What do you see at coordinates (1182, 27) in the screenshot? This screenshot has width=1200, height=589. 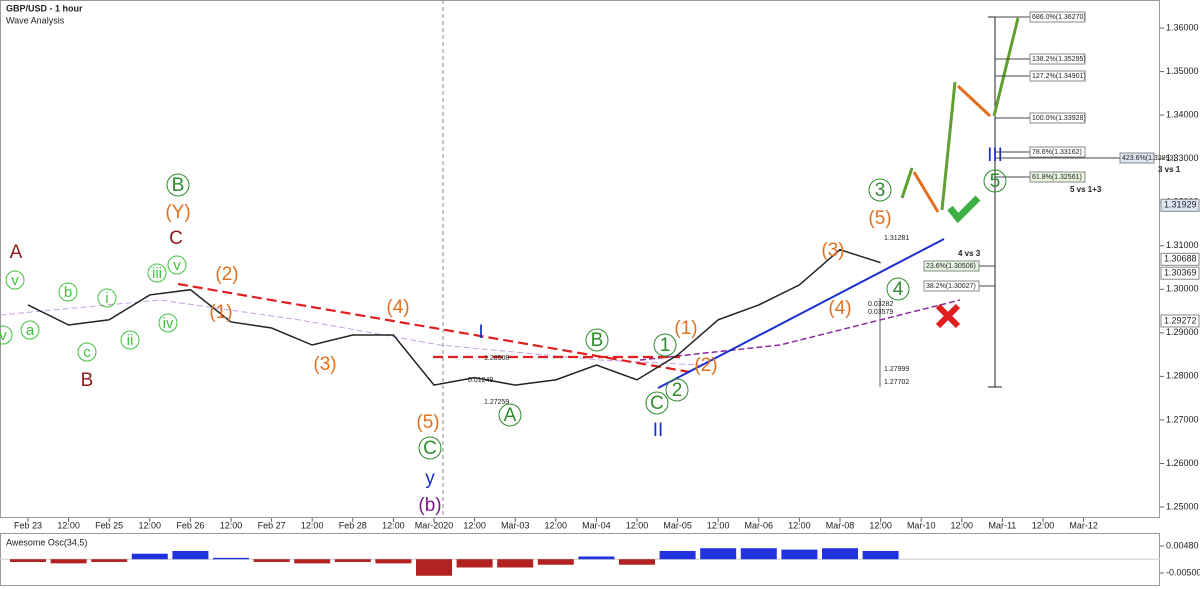 I see `y-tick-label: 1.36000` at bounding box center [1182, 27].